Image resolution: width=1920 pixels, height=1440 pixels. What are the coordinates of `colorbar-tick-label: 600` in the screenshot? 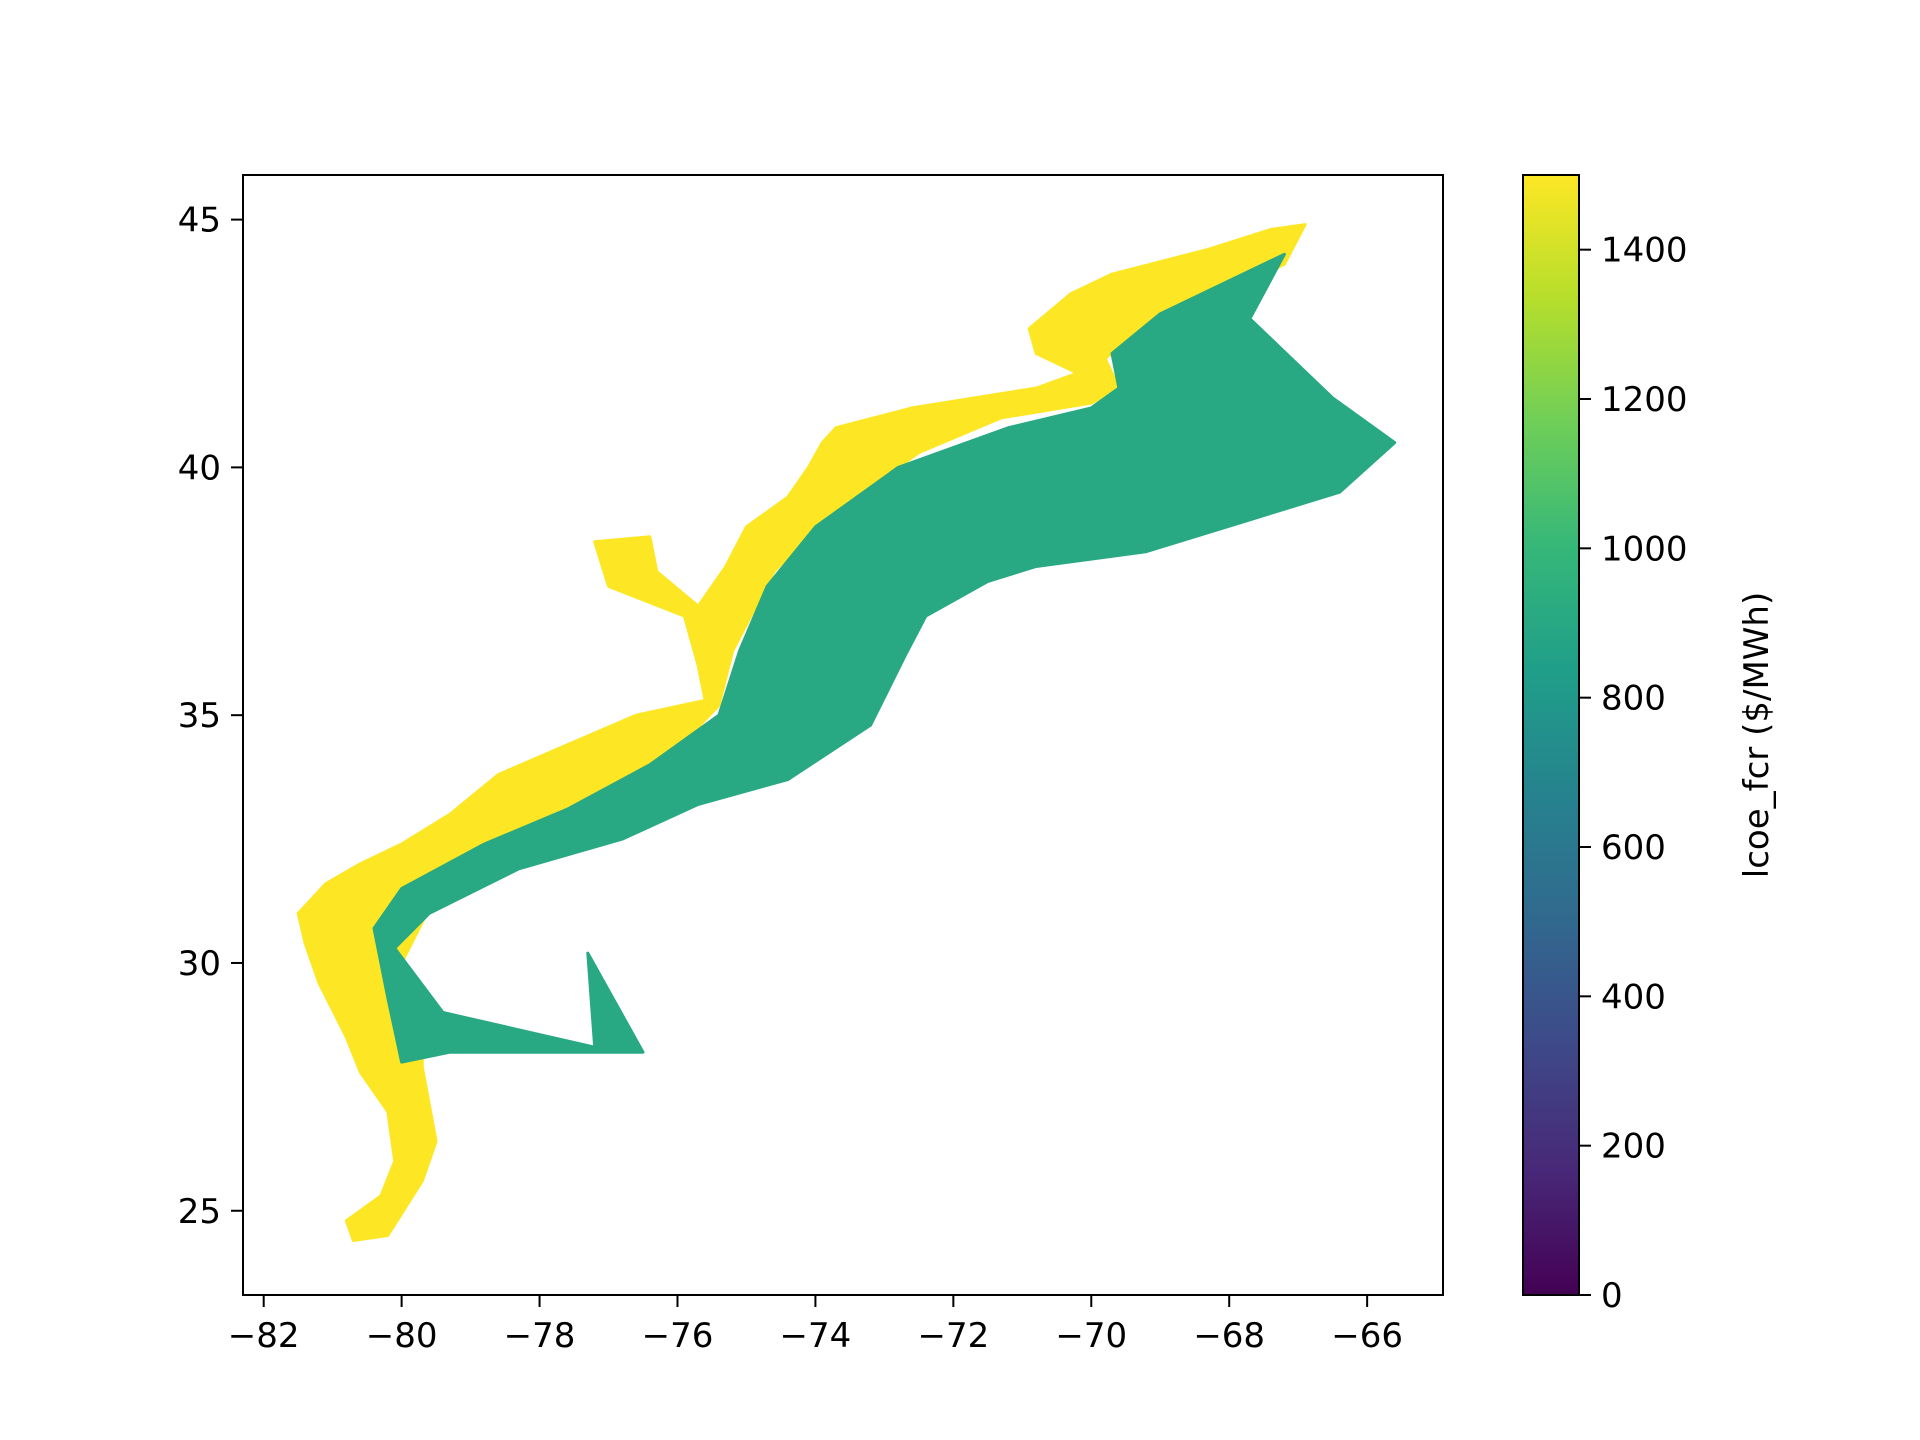 It's located at (1633, 848).